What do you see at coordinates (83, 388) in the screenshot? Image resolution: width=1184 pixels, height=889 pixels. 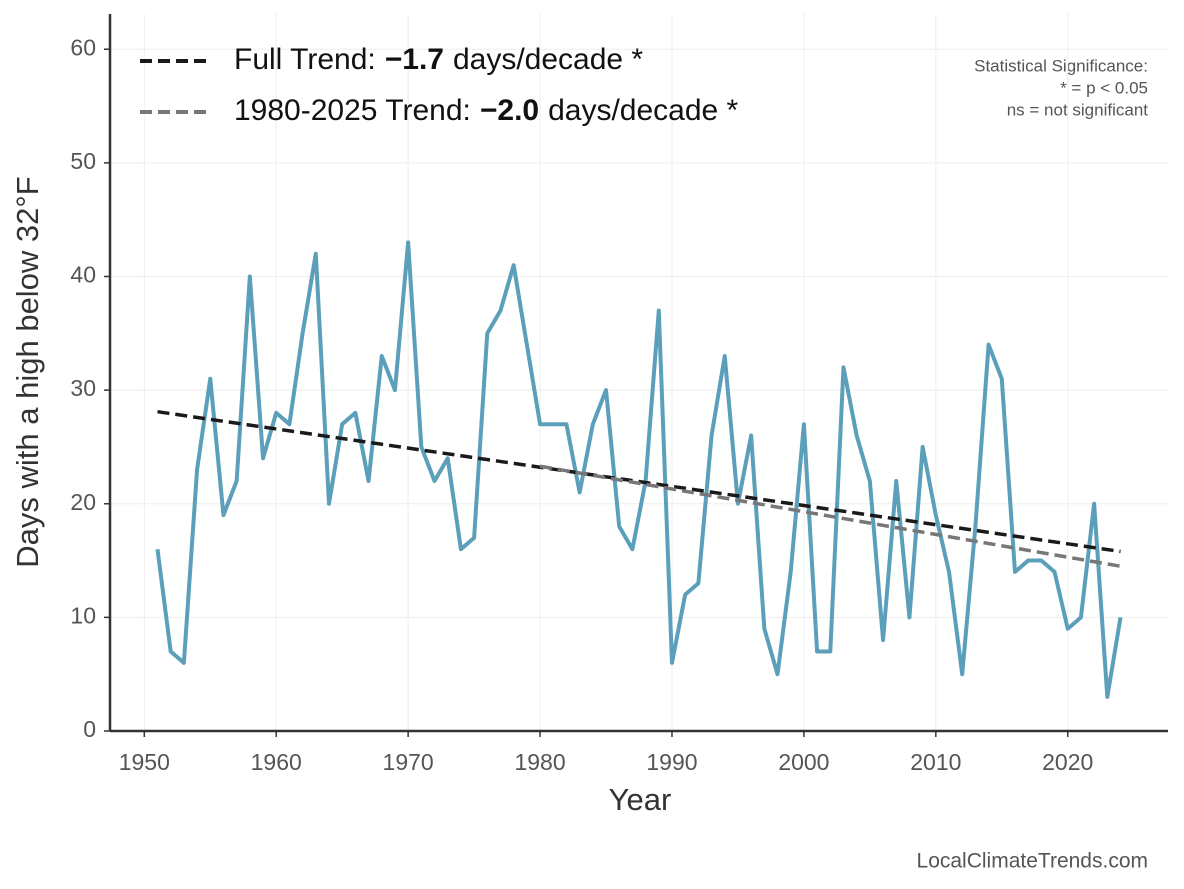 I see `y-tick-label: 30` at bounding box center [83, 388].